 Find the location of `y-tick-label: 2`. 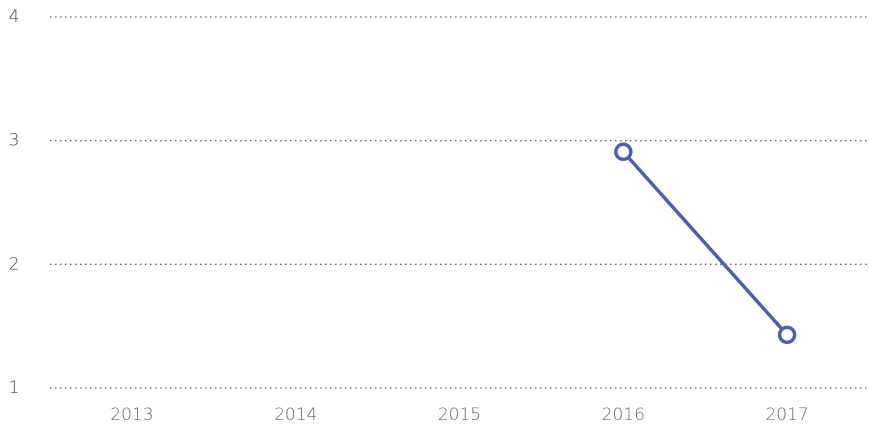

y-tick-label: 2 is located at coordinates (14, 264).